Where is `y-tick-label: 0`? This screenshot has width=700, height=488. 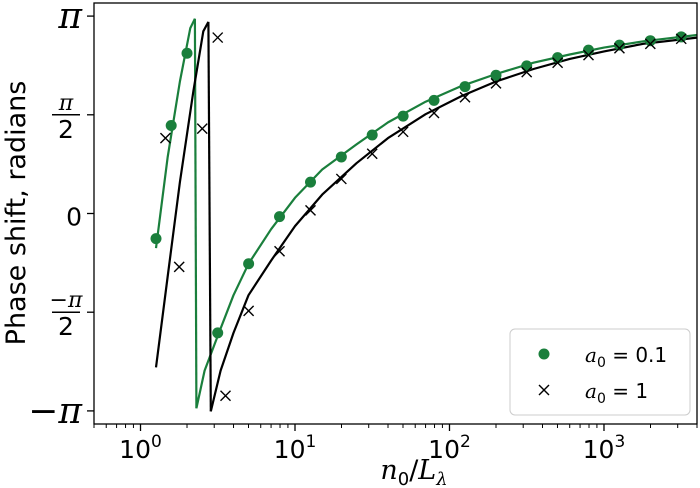 y-tick-label: 0 is located at coordinates (74, 217).